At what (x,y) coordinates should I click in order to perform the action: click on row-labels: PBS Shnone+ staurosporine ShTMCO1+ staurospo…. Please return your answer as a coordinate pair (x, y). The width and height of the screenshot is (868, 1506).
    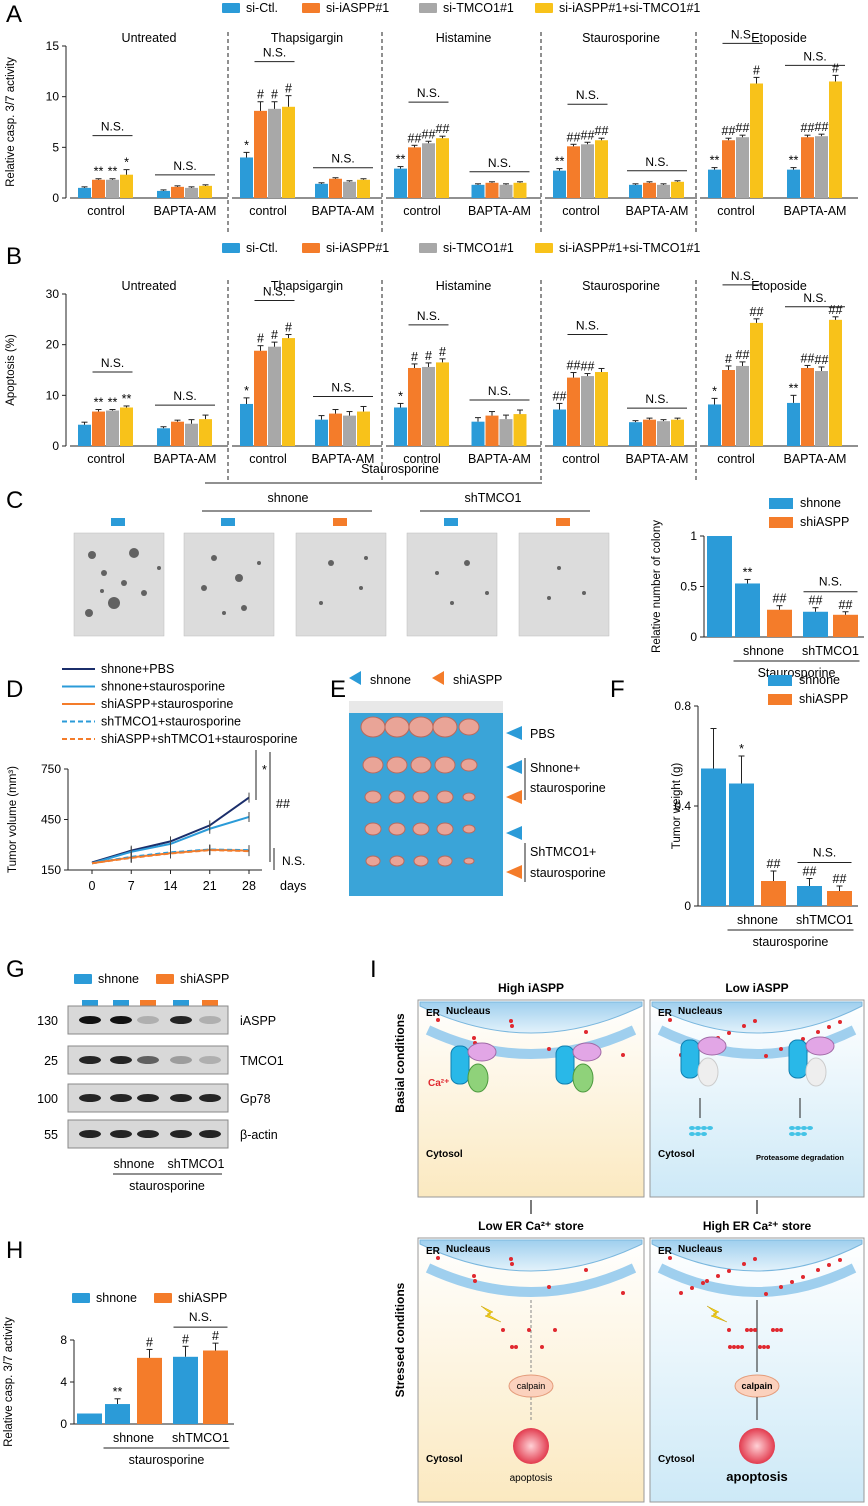
    Looking at the image, I should click on (556, 804).